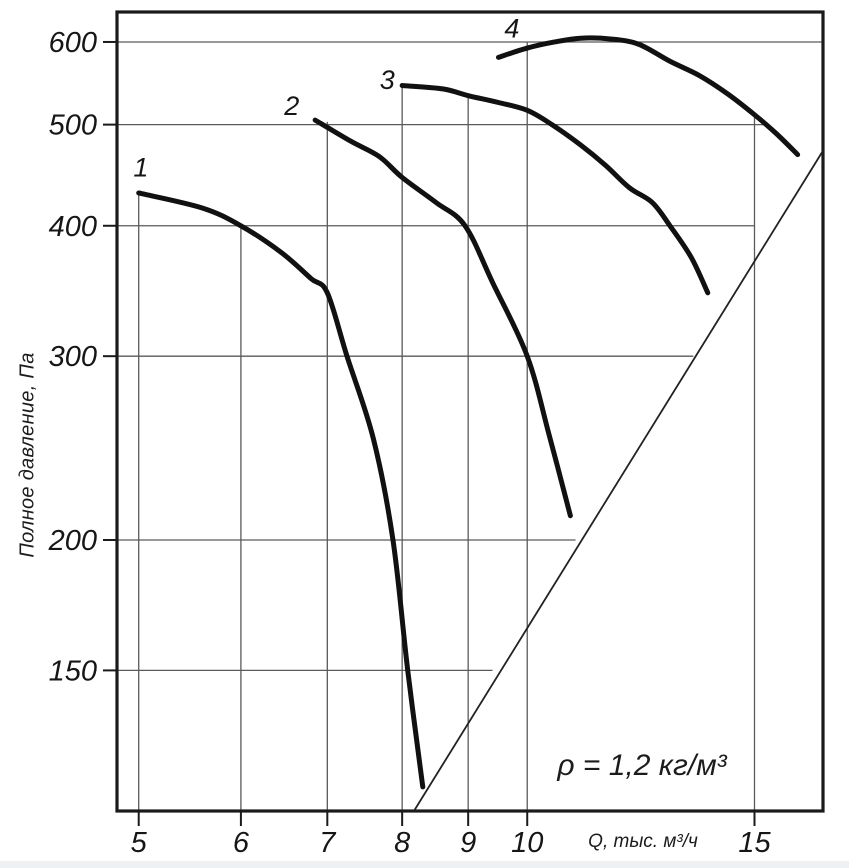 Image resolution: width=849 pixels, height=868 pixels. Describe the element at coordinates (754, 843) in the screenshot. I see `x-tick-label-15: 15` at that location.